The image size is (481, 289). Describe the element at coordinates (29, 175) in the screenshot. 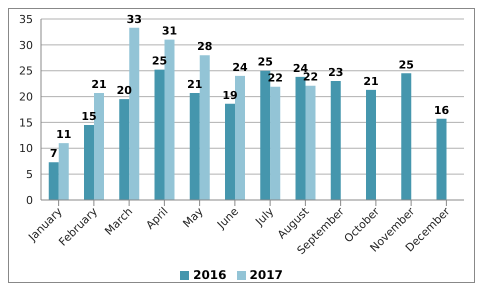

I see `y-tick-label: 5` at that location.